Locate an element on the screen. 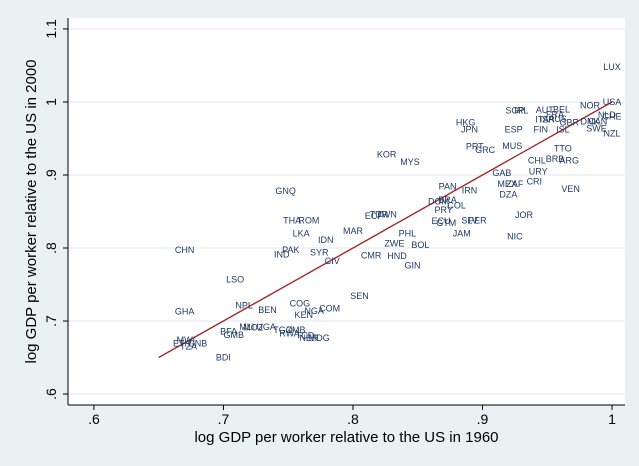  point-label: BFA is located at coordinates (228, 331).